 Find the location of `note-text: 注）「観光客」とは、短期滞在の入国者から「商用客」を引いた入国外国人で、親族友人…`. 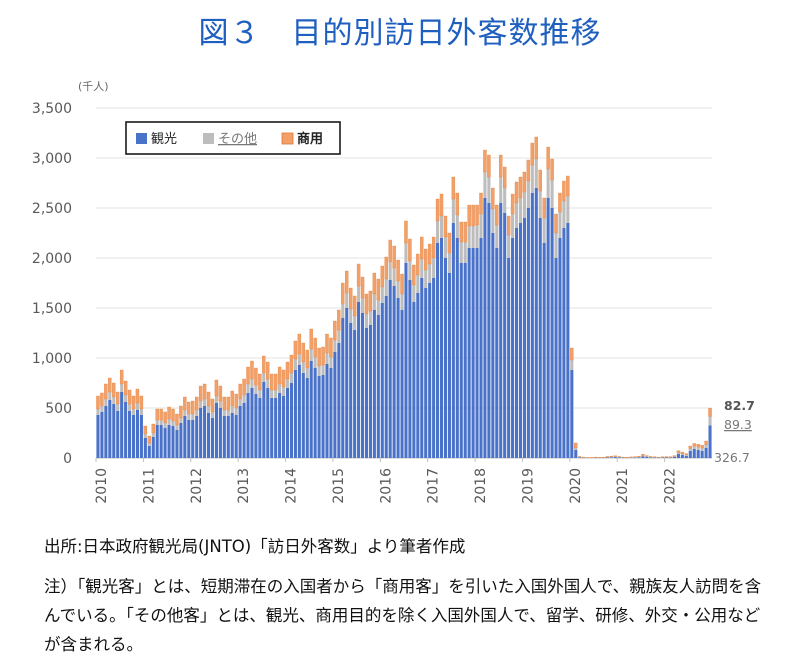

note-text: 注）「観光客」とは、短期滞在の入国者から「商用客」を引いた入国外国人で、親族友人… is located at coordinates (403, 615).